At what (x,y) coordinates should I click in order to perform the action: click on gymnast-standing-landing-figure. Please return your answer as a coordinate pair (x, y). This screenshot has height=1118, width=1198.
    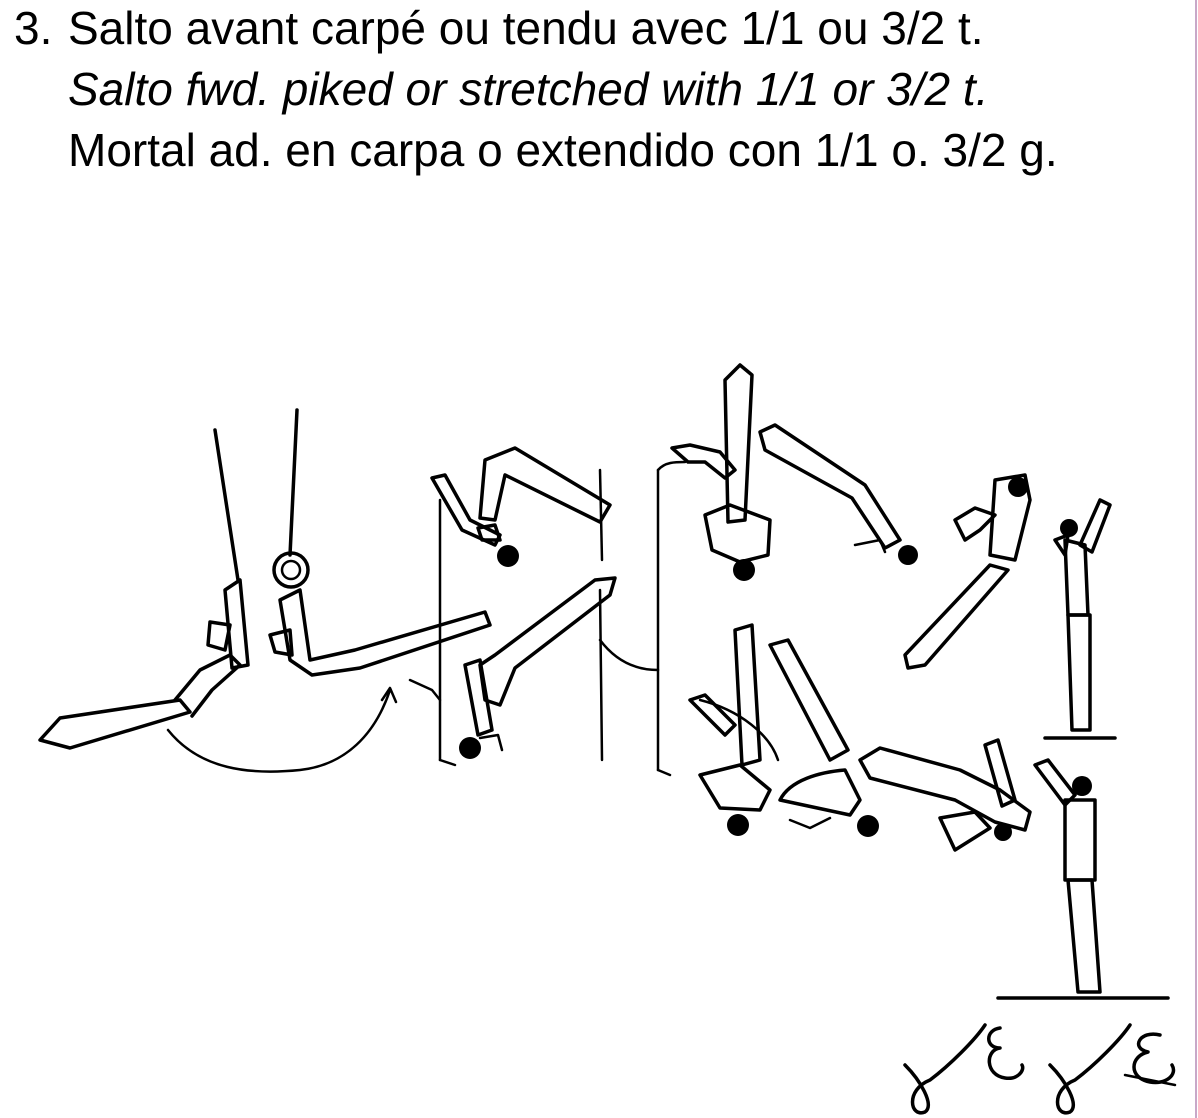
    Looking at the image, I should click on (1083, 879).